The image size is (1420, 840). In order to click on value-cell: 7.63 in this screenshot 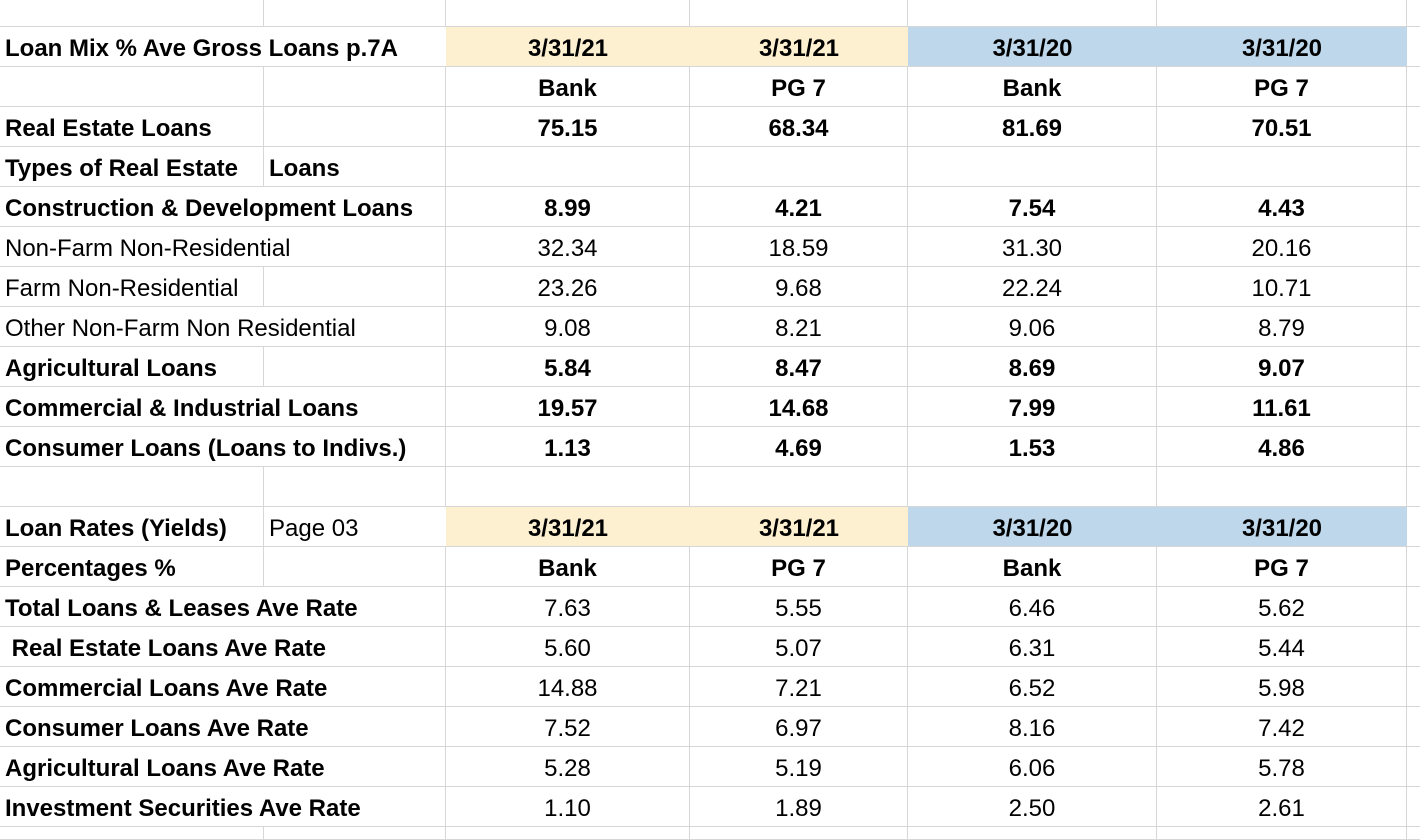, I will do `click(568, 607)`.